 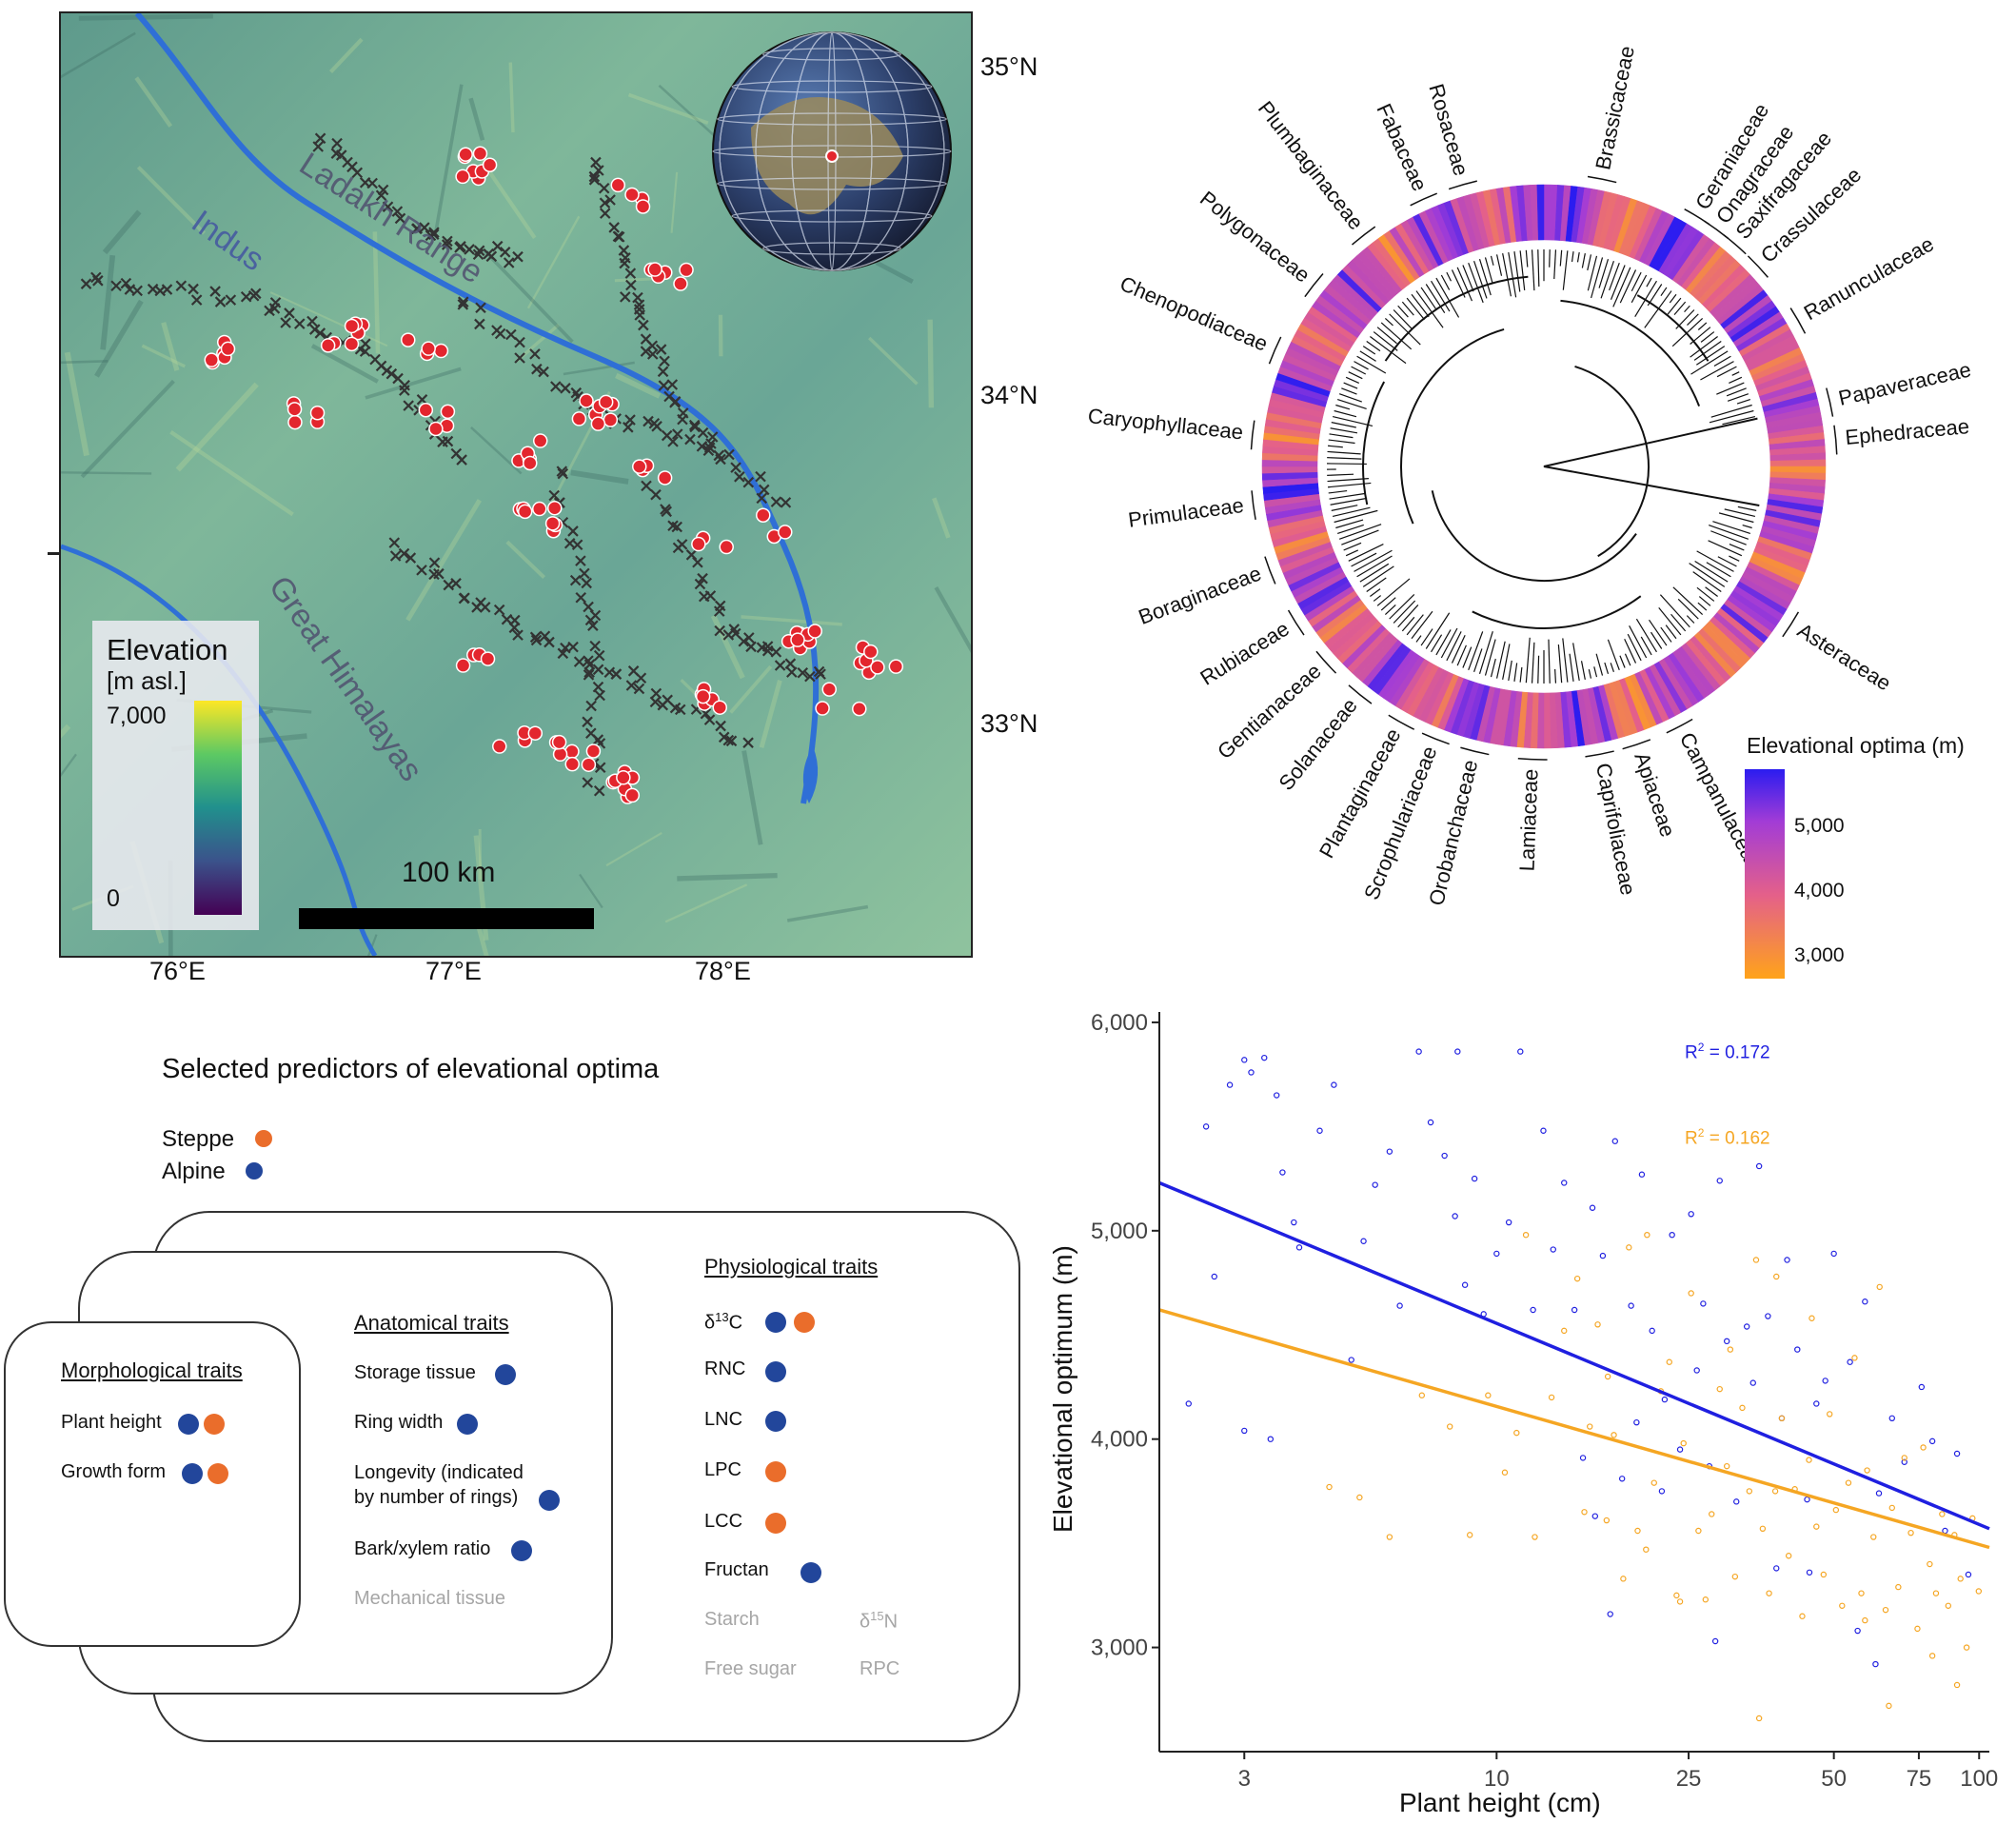 I want to click on globe-inset, so click(x=832, y=151).